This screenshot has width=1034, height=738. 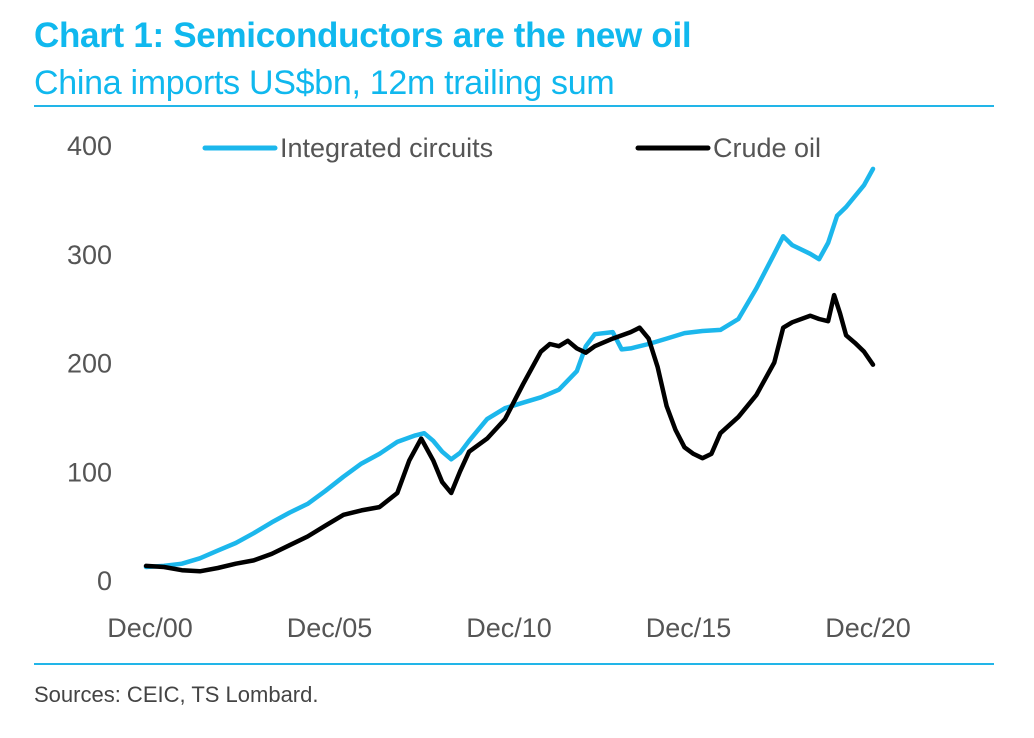 I want to click on x-tick-label: Dec/15, so click(x=689, y=628).